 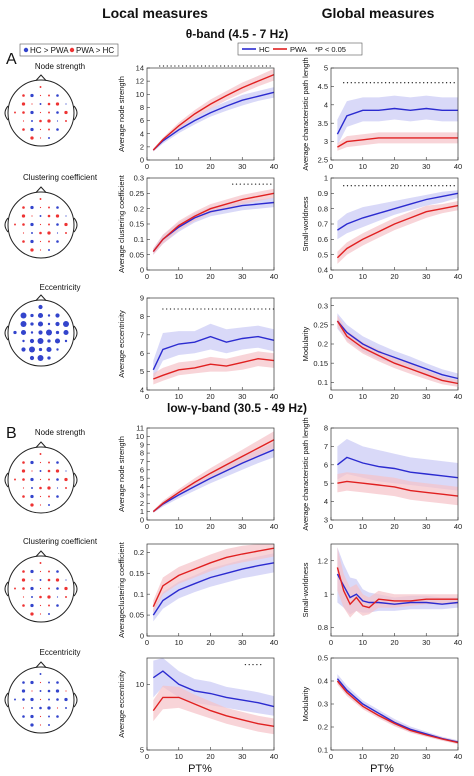 What do you see at coordinates (136, 254) in the screenshot?
I see `y-tick-label: 0.05` at bounding box center [136, 254].